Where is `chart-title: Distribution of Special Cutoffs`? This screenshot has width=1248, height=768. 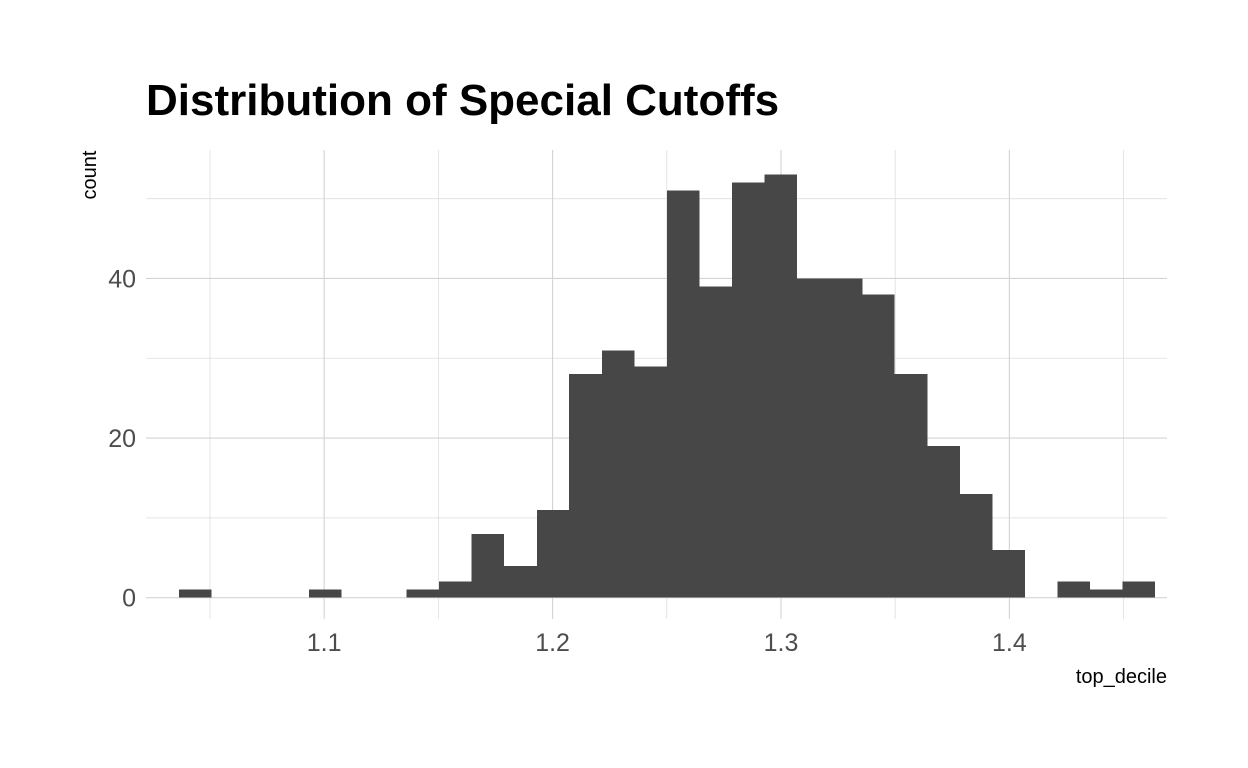 chart-title: Distribution of Special Cutoffs is located at coordinates (462, 100).